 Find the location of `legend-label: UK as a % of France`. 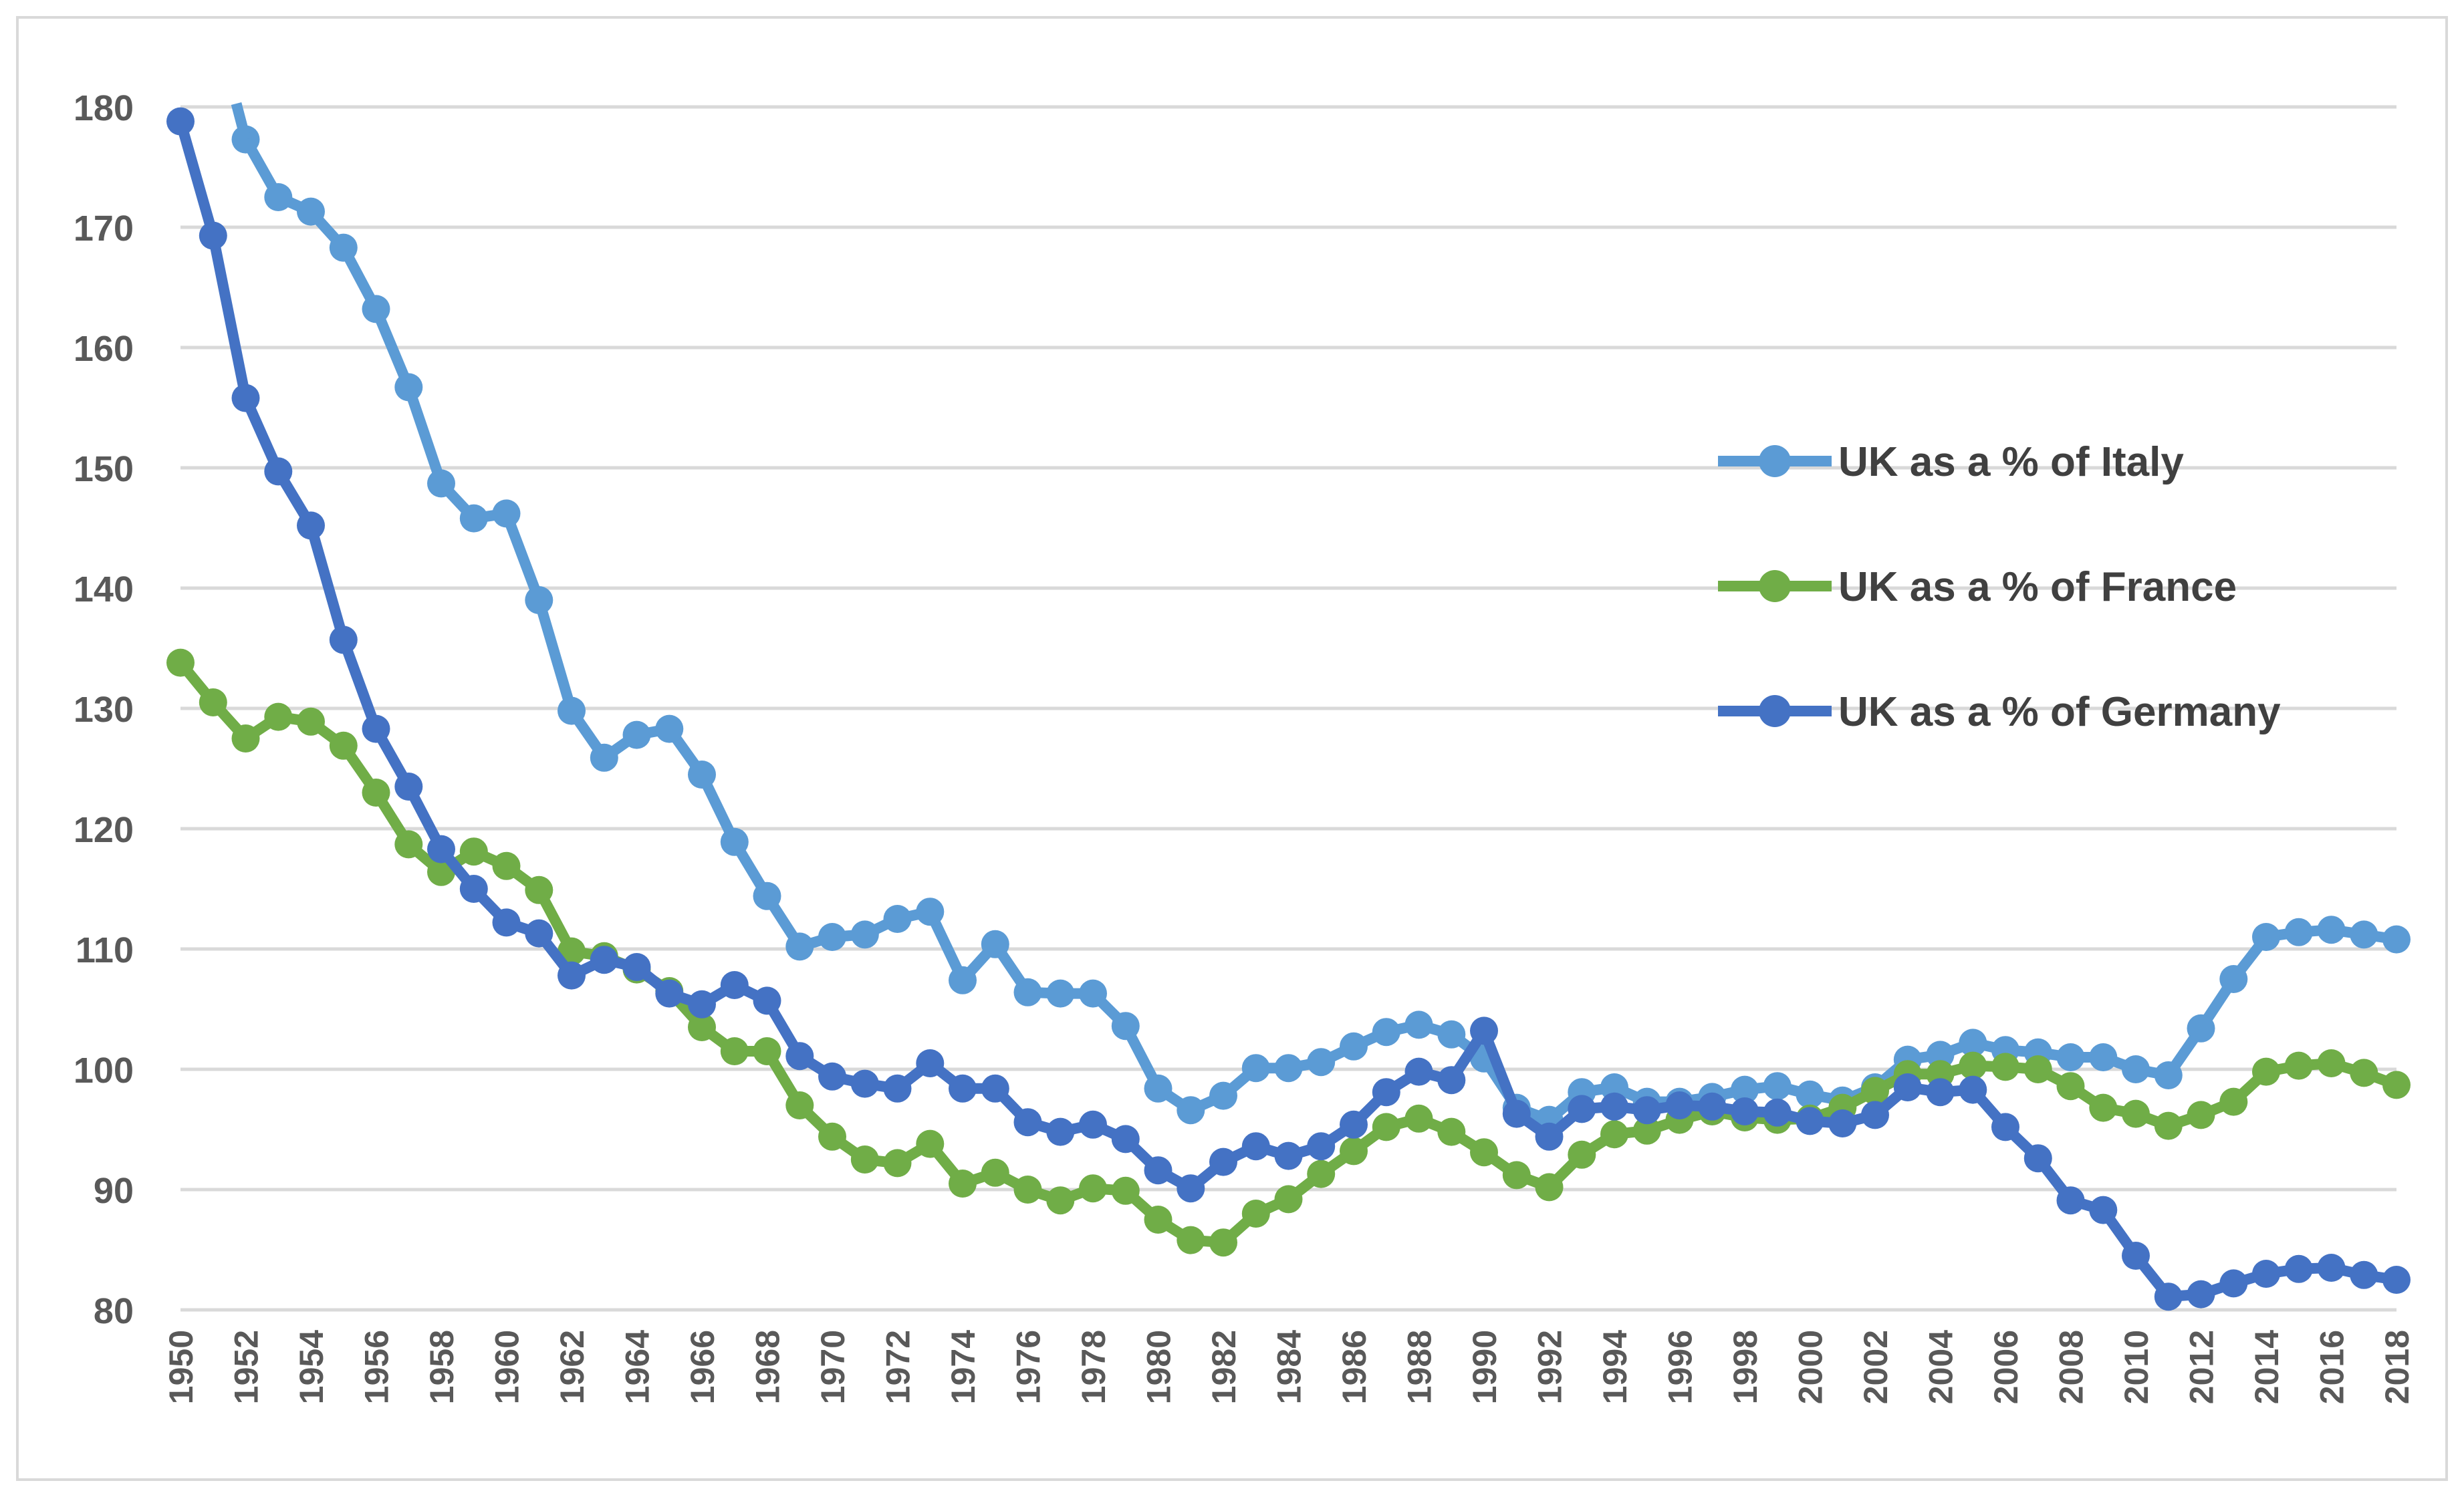

legend-label: UK as a % of France is located at coordinates (2037, 587).